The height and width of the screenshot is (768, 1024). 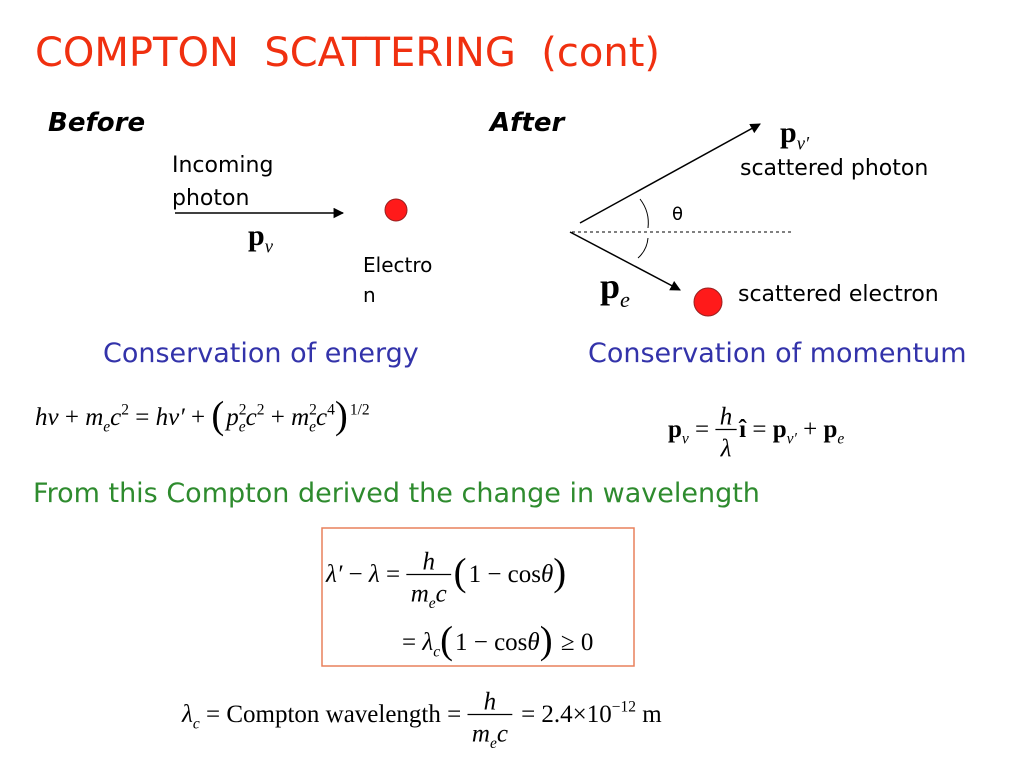 I want to click on math-glyph: 4, so click(x=331, y=410).